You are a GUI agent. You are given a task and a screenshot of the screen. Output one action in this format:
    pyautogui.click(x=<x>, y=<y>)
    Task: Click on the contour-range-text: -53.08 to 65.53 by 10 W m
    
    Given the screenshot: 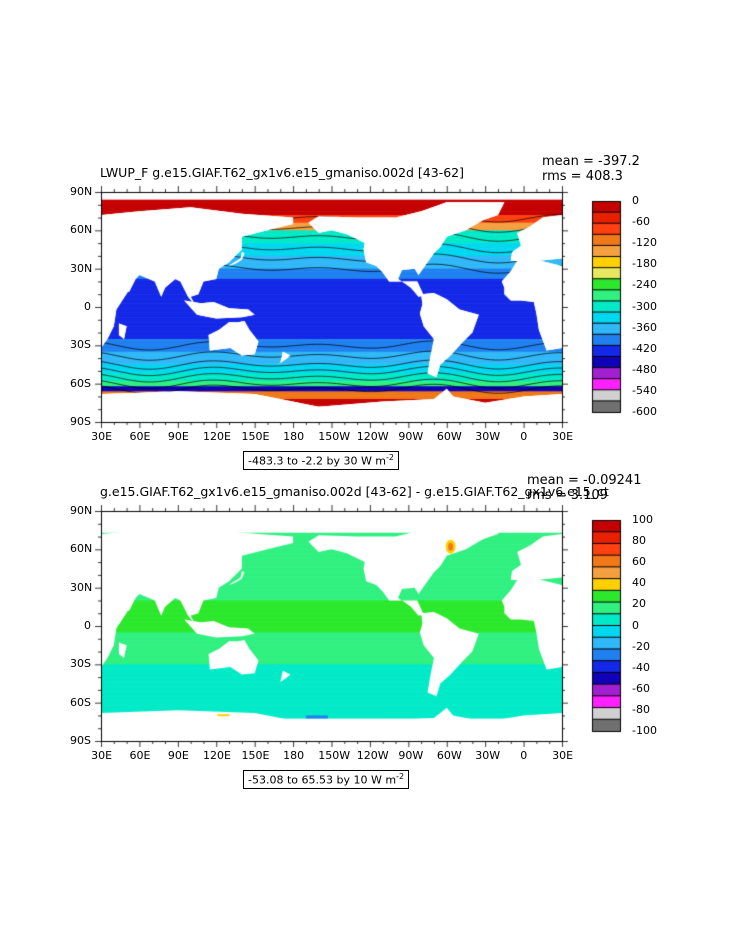 What is the action you would take?
    pyautogui.click(x=322, y=780)
    